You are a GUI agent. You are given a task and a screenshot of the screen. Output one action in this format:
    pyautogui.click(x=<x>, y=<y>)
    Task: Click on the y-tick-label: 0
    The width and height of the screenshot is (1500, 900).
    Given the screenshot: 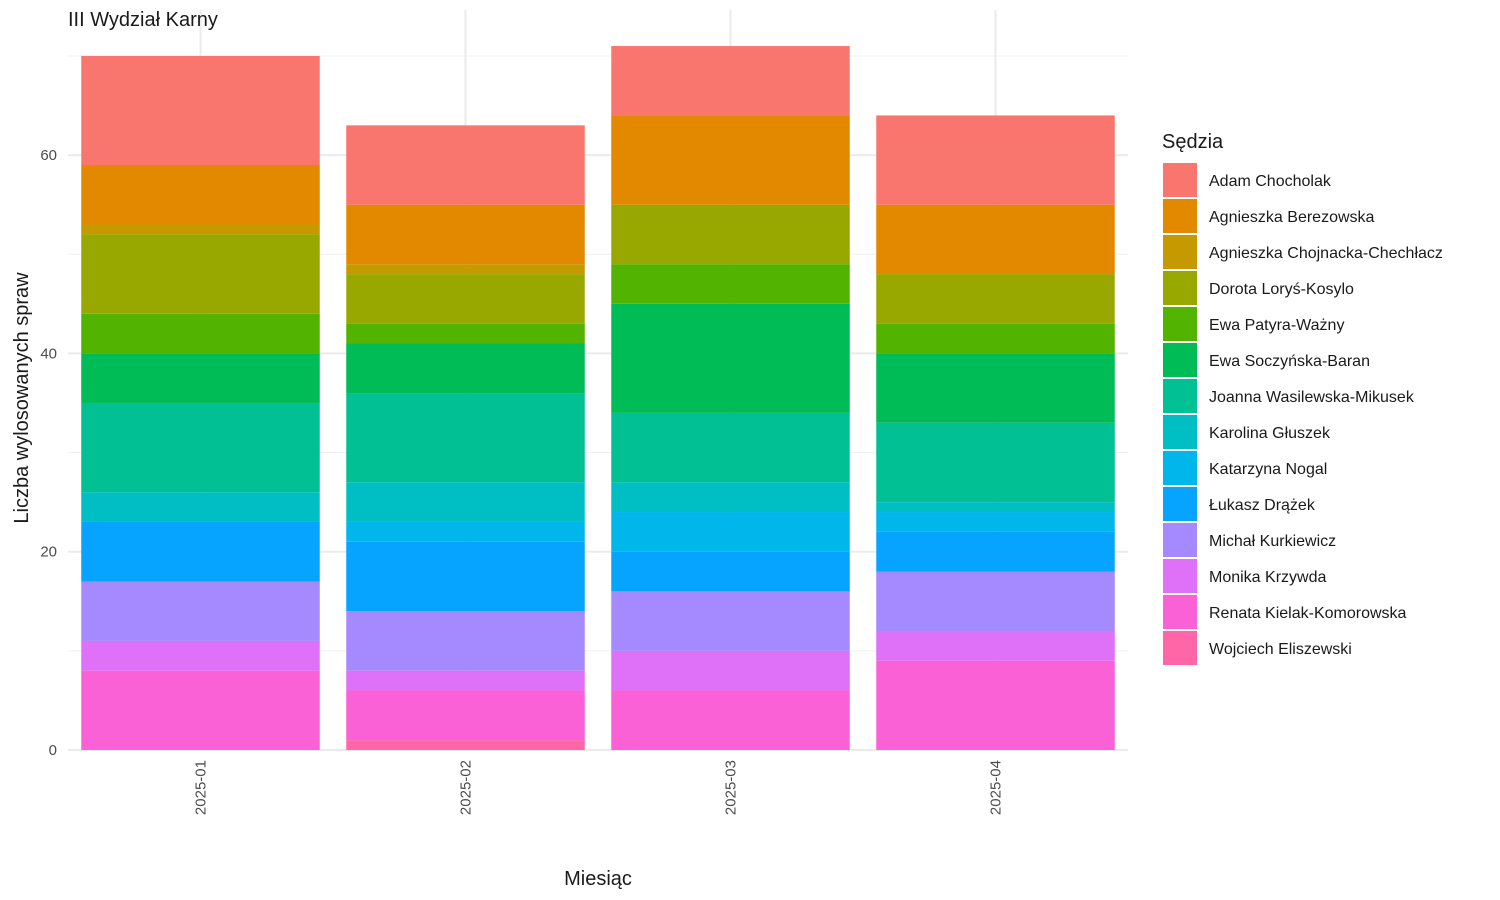 What is the action you would take?
    pyautogui.click(x=53, y=750)
    